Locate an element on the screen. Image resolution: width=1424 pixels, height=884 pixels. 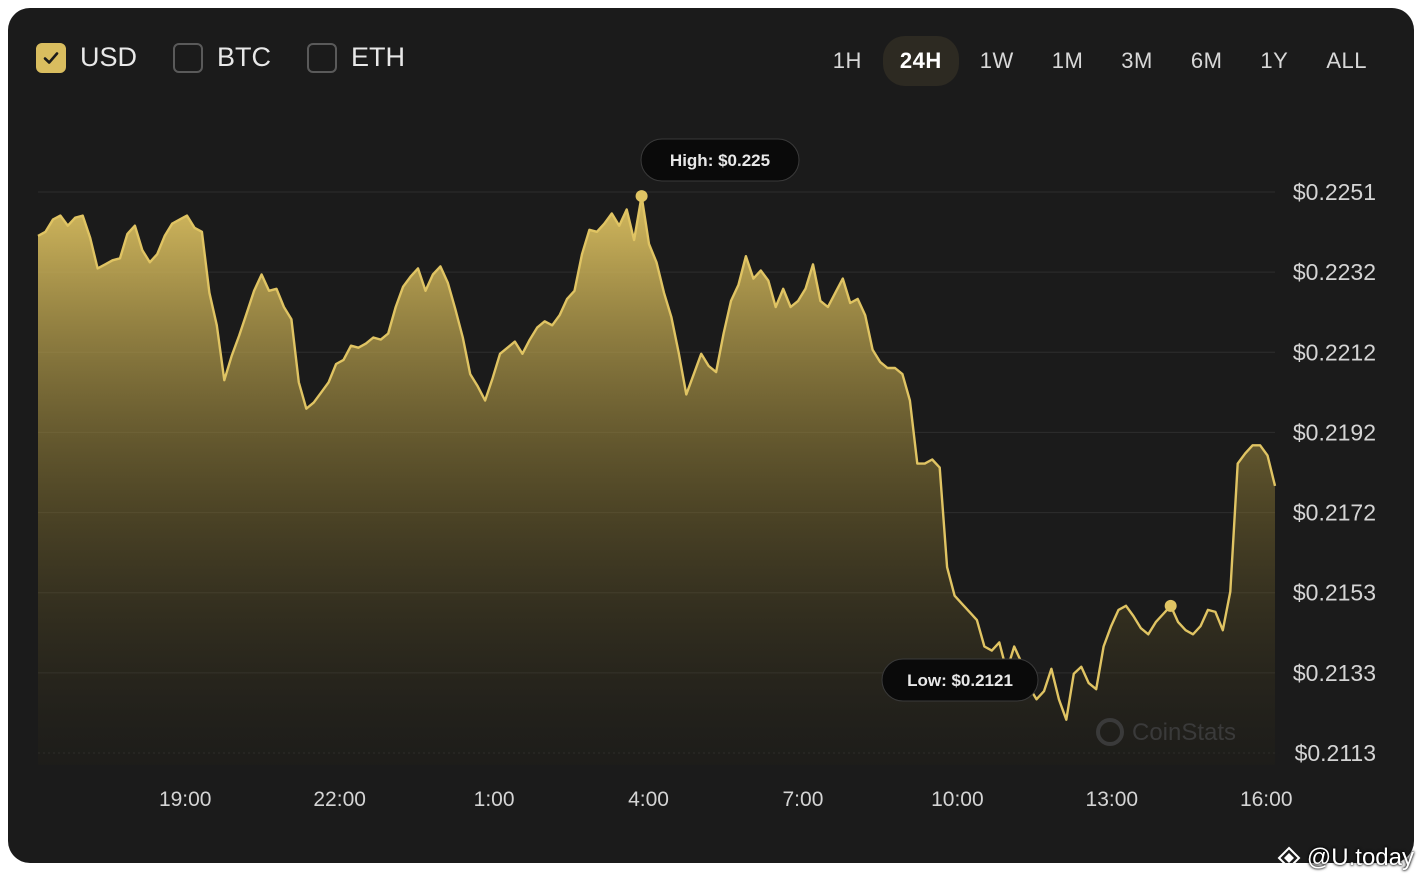
range-3m-button: 3M is located at coordinates (1137, 60).